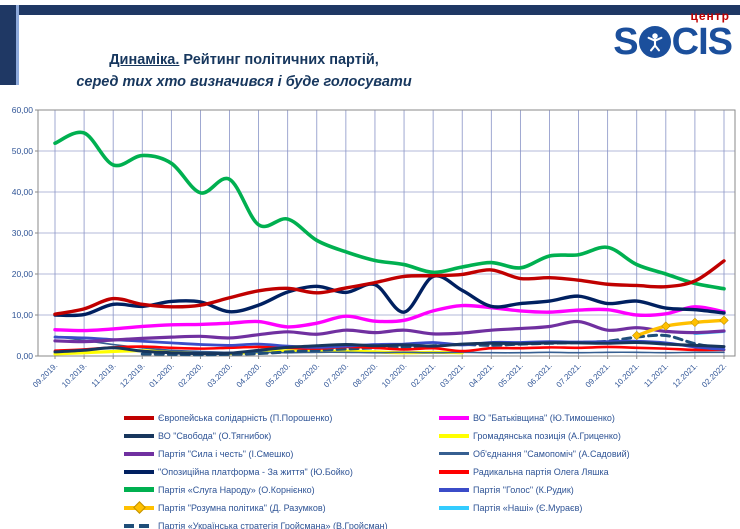 This screenshot has width=740, height=529. Describe the element at coordinates (215, 435) in the screenshot. I see `legend-label-svoboda: ВО "Свобода" (О.Тягнибок)` at that location.